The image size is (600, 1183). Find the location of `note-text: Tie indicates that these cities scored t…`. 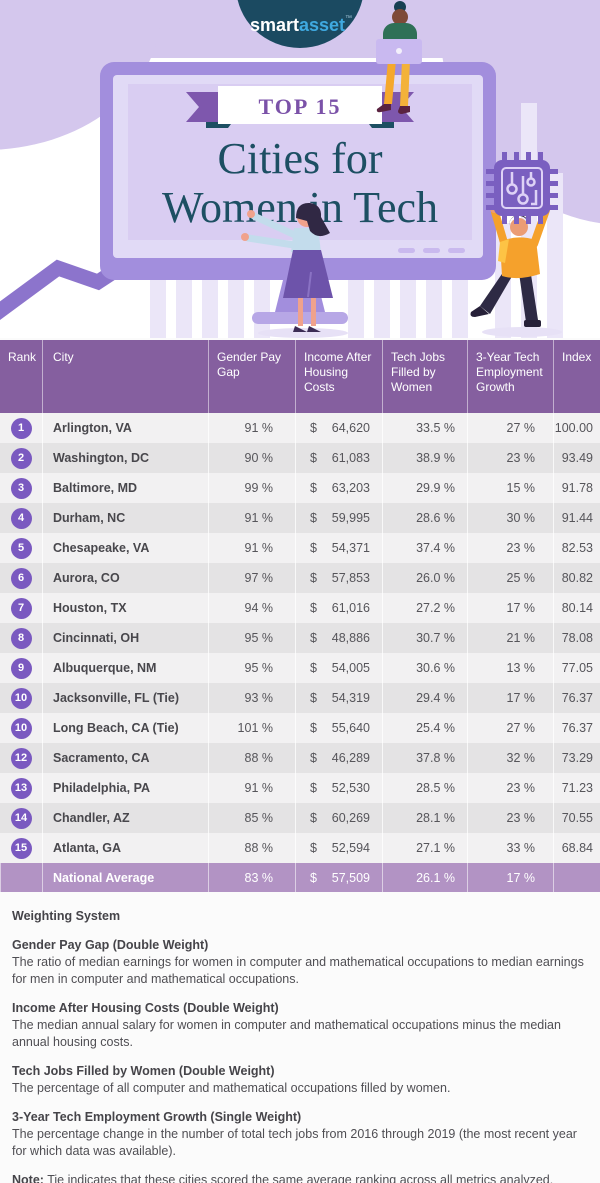

note-text: Tie indicates that these cities scored t… is located at coordinates (298, 1178).